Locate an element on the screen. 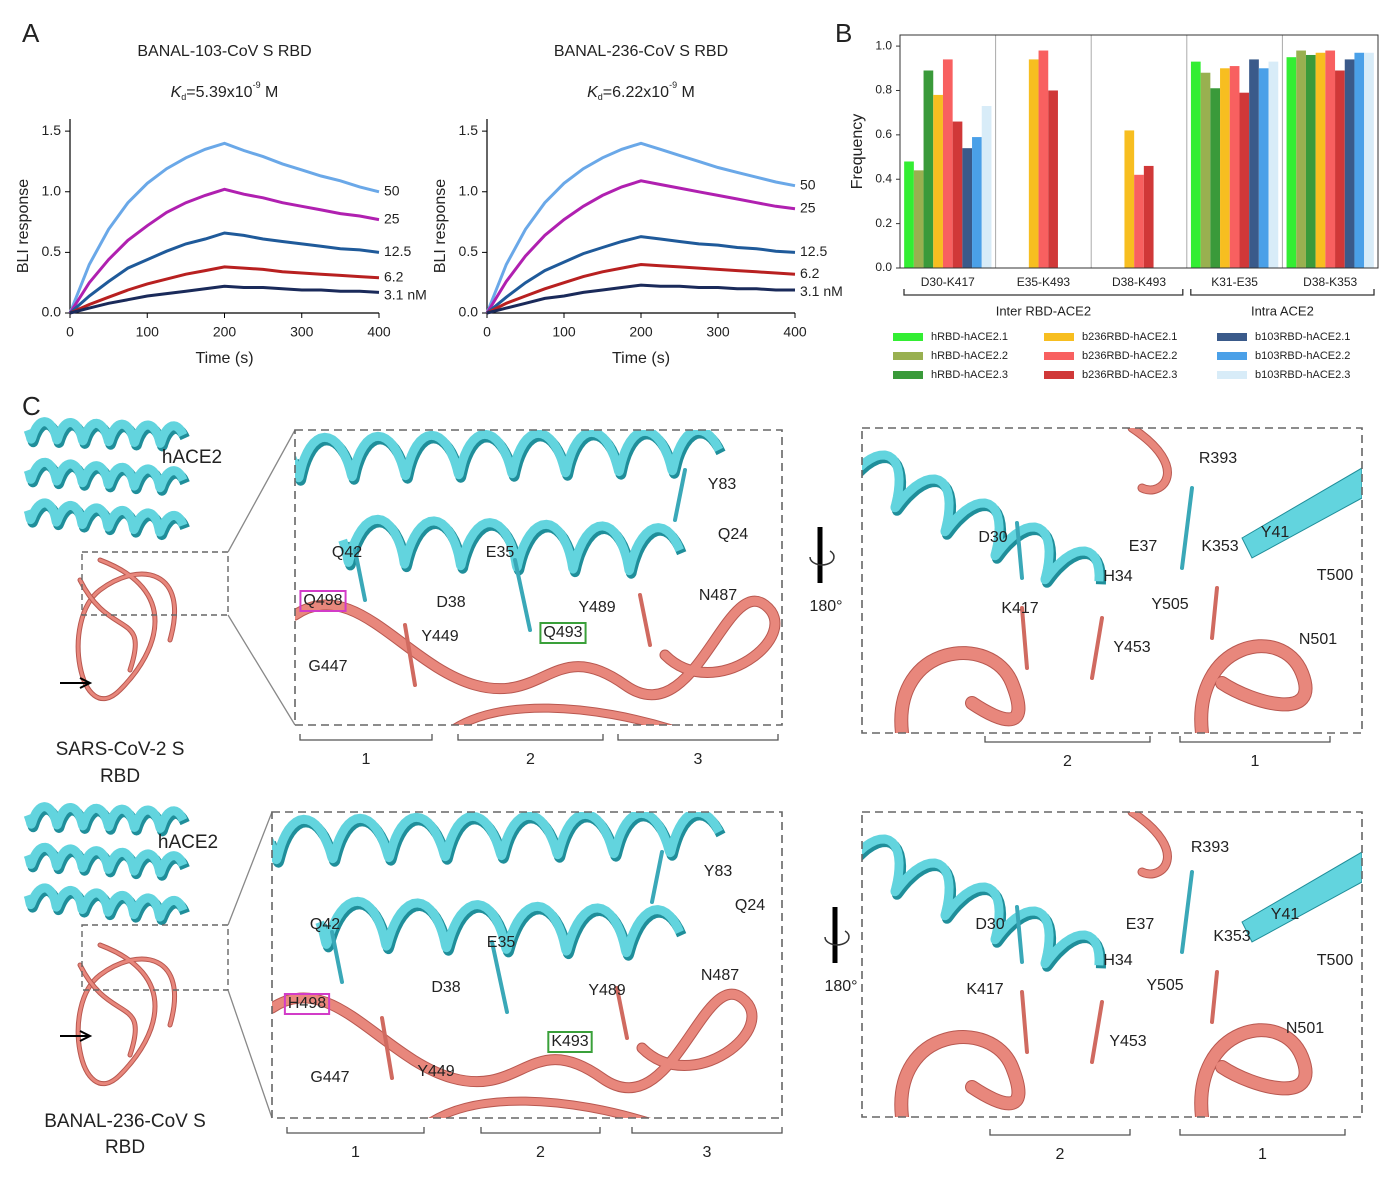  series-label: 25 is located at coordinates (808, 207).